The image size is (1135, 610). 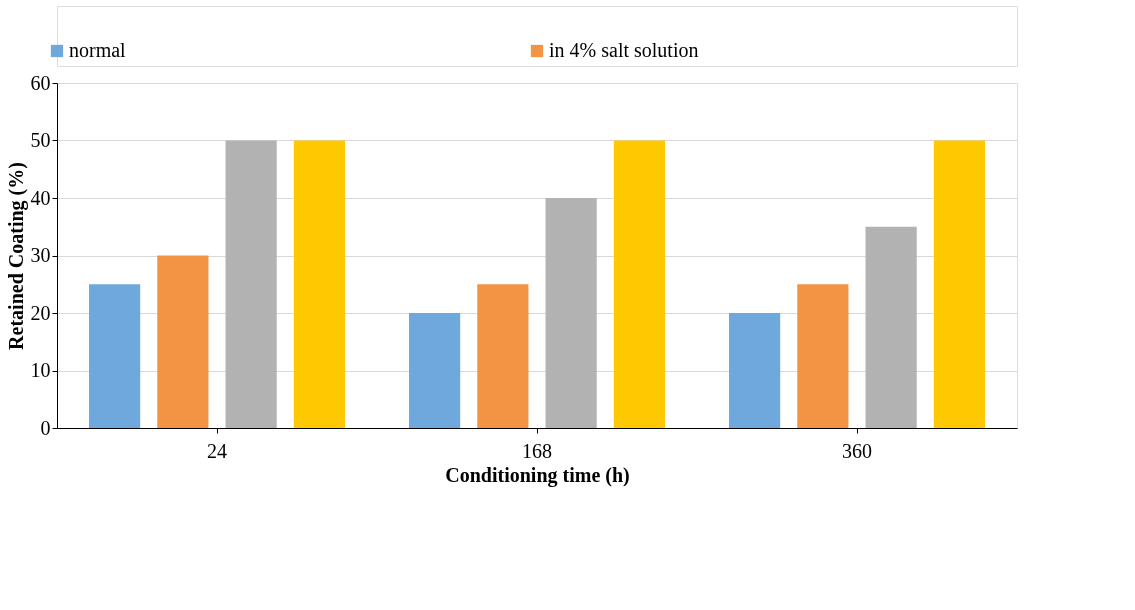 What do you see at coordinates (40, 82) in the screenshot?
I see `y-tick-label: 60` at bounding box center [40, 82].